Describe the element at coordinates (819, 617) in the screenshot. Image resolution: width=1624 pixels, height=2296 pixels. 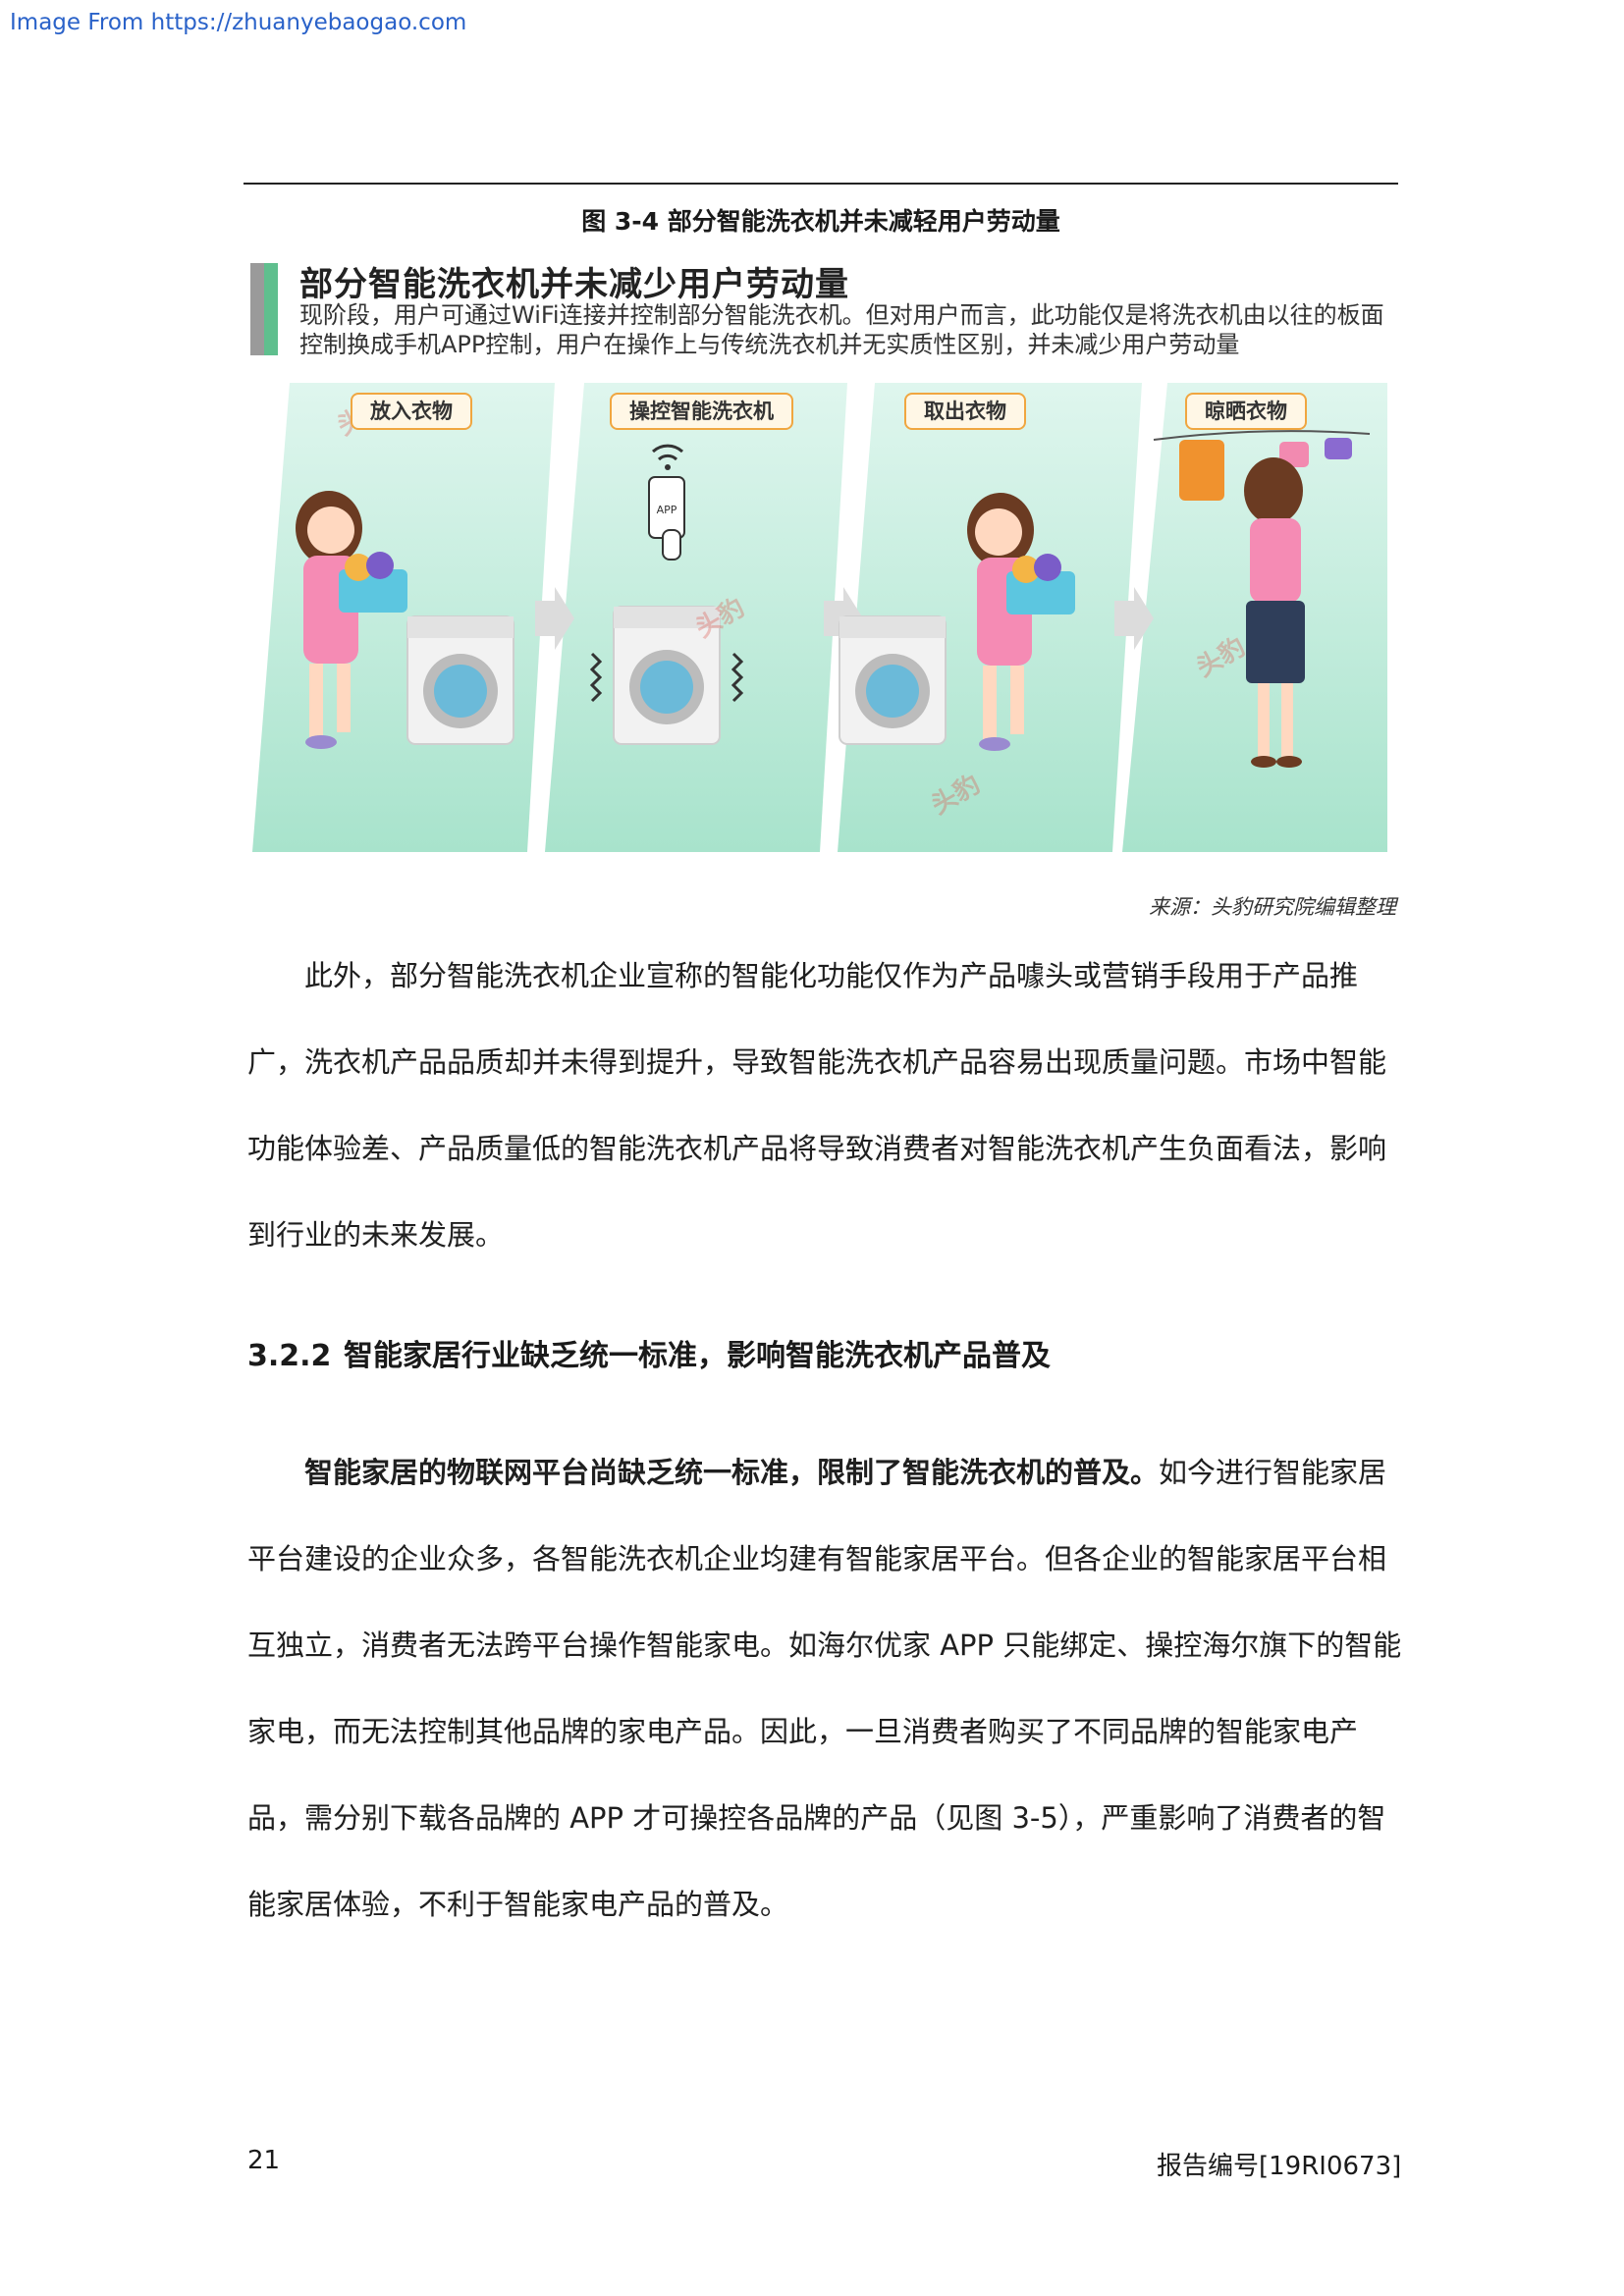
I see `steps-illustration: APP` at that location.